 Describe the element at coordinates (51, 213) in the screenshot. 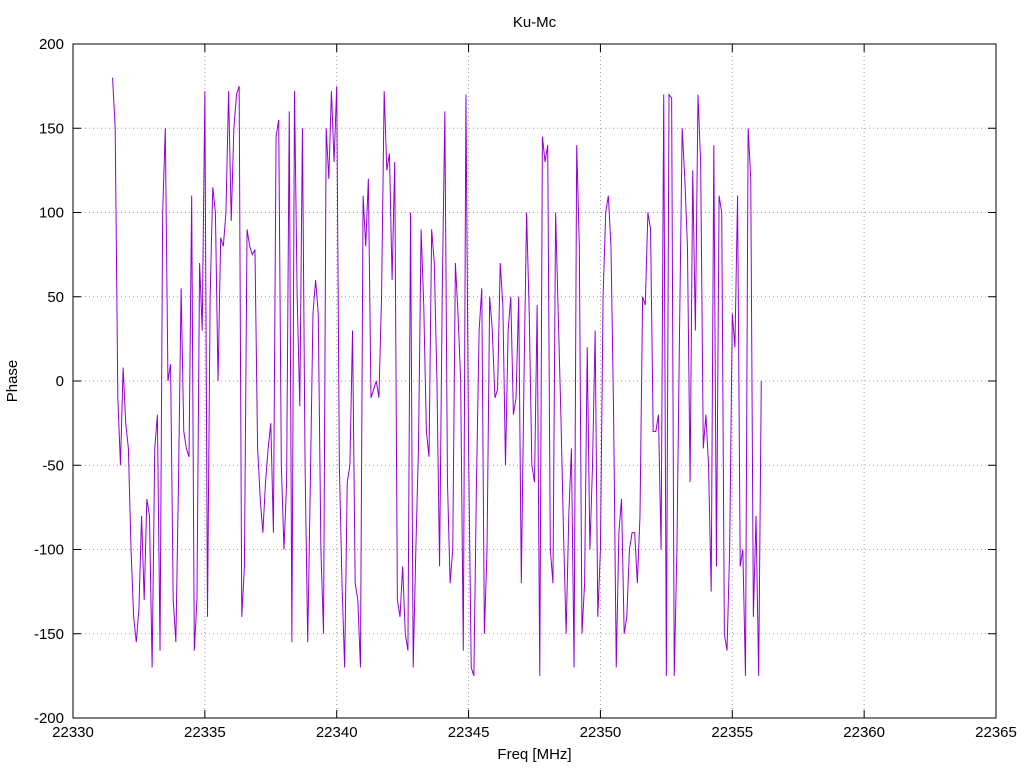

I see `y-tick-label: 100` at that location.